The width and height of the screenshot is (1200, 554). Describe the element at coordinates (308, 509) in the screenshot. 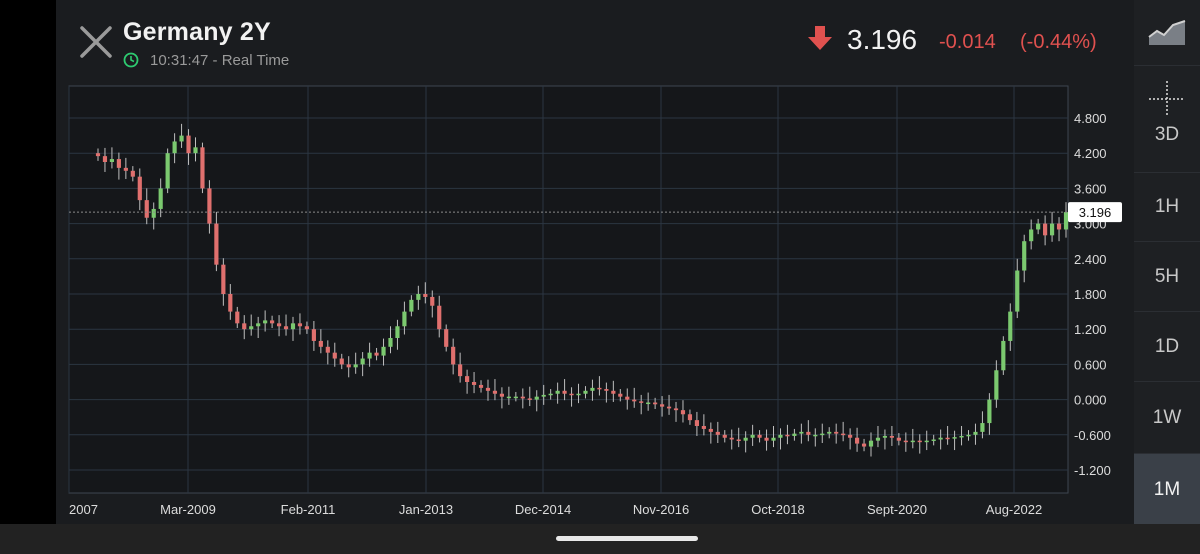

I see `x-tick-label: Feb-2011` at that location.